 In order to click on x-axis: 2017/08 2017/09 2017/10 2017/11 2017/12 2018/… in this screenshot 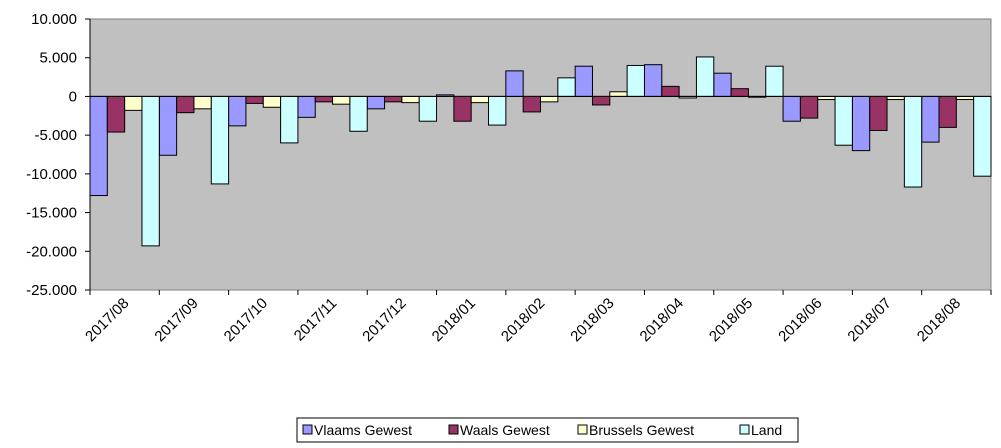, I will do `click(537, 317)`.